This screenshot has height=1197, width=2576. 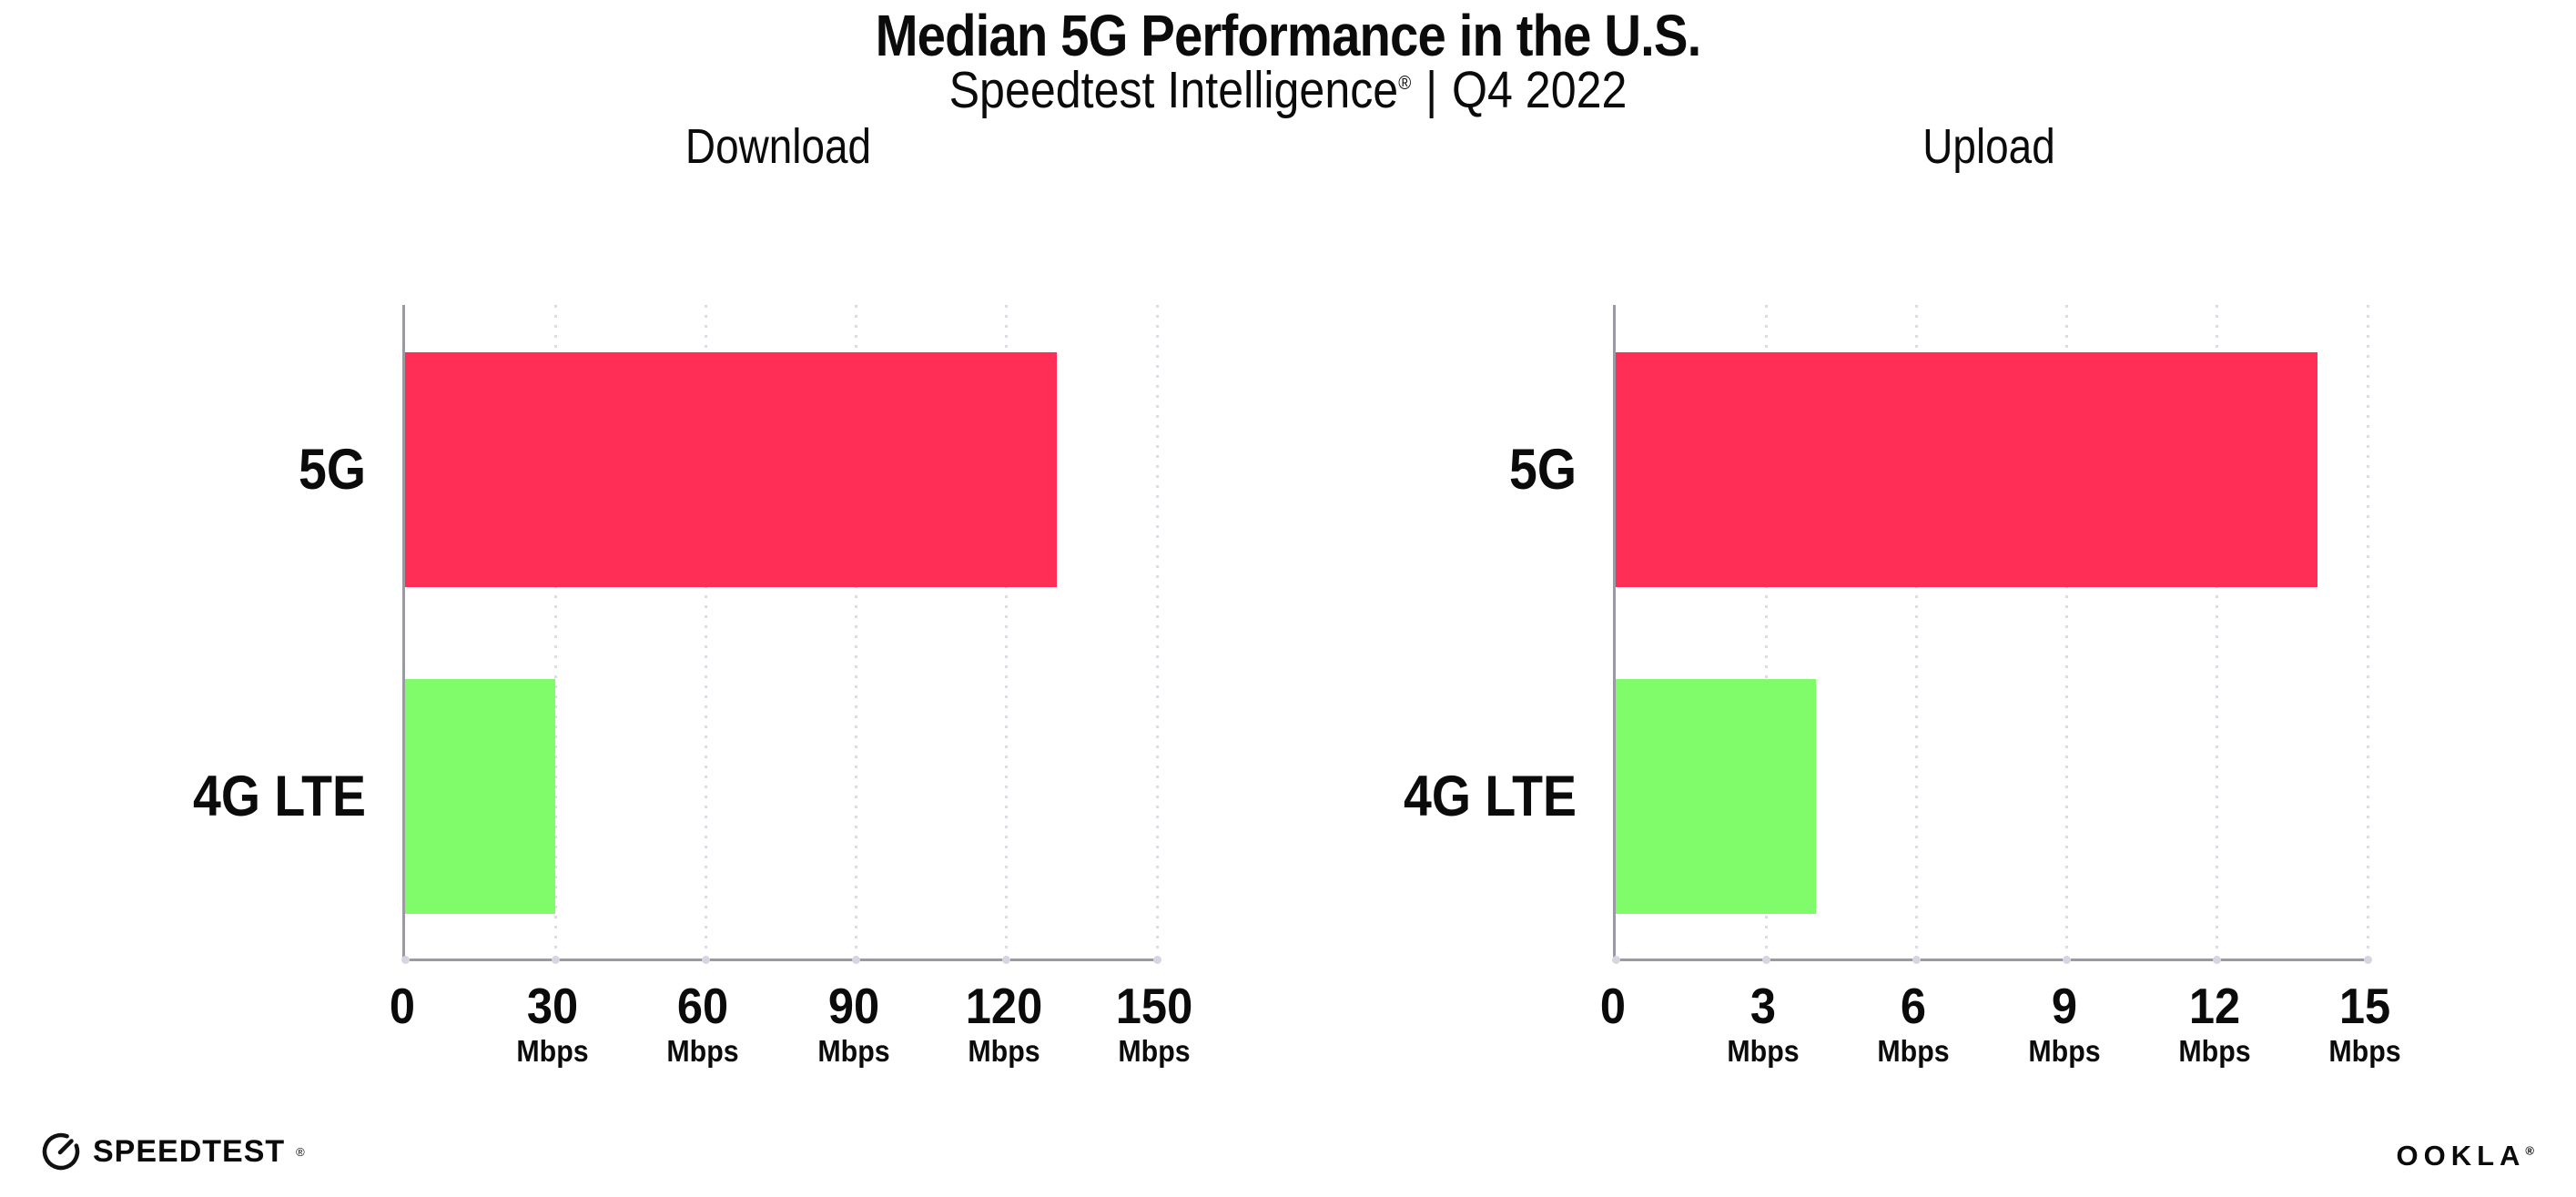 I want to click on x-tick-value: 6, so click(x=1914, y=1006).